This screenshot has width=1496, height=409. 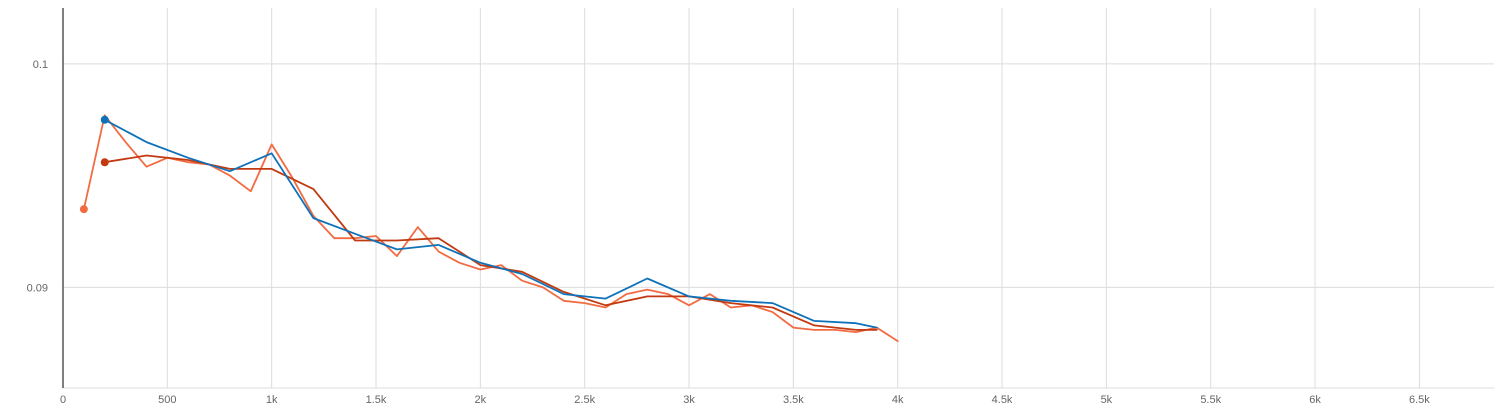 What do you see at coordinates (1210, 400) in the screenshot?
I see `x-tick-label: 5.5k` at bounding box center [1210, 400].